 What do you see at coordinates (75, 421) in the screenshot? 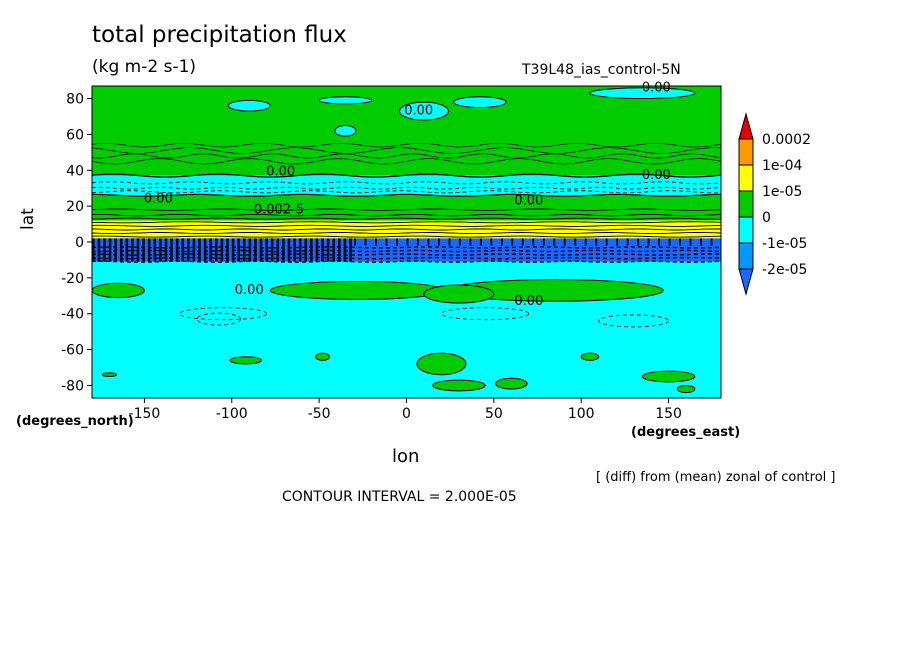
I see `y-axis-caption: (degrees_north)` at bounding box center [75, 421].